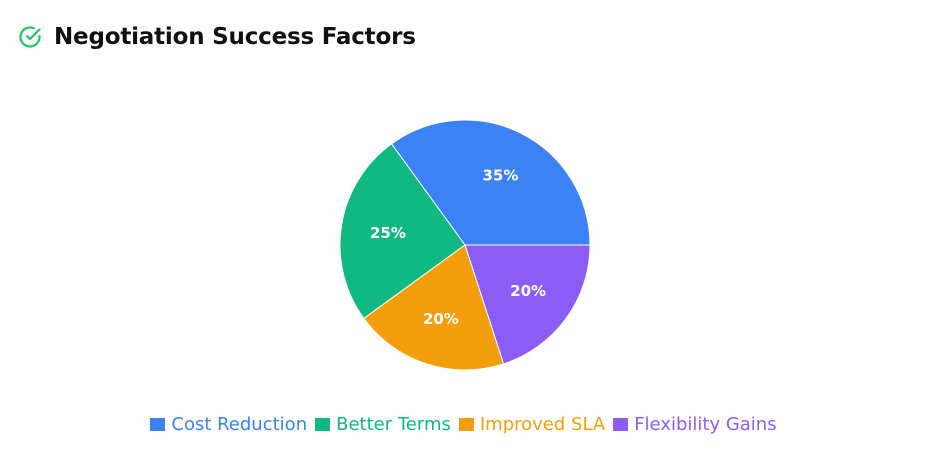 This screenshot has height=467, width=927. Describe the element at coordinates (527, 304) in the screenshot. I see `pie-slice-flexibility-gains` at that location.